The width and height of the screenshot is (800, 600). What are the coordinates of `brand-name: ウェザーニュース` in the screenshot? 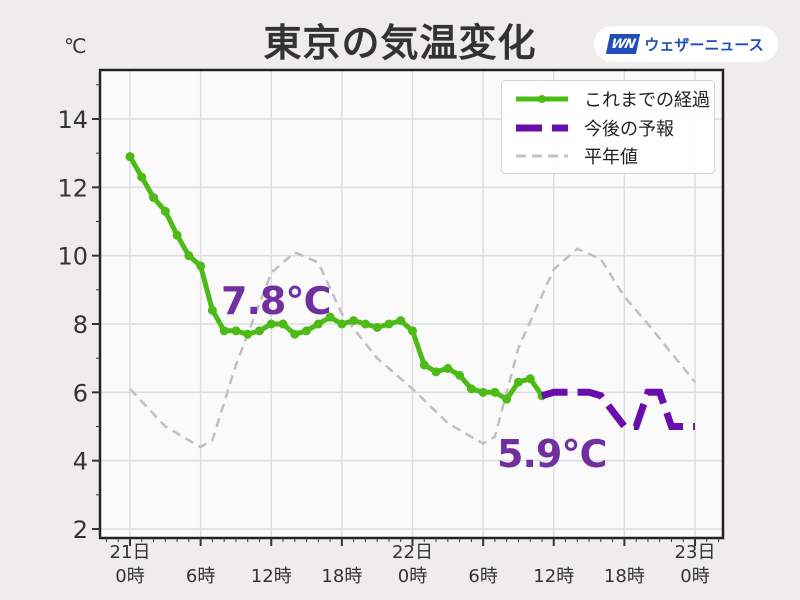 It's located at (704, 44).